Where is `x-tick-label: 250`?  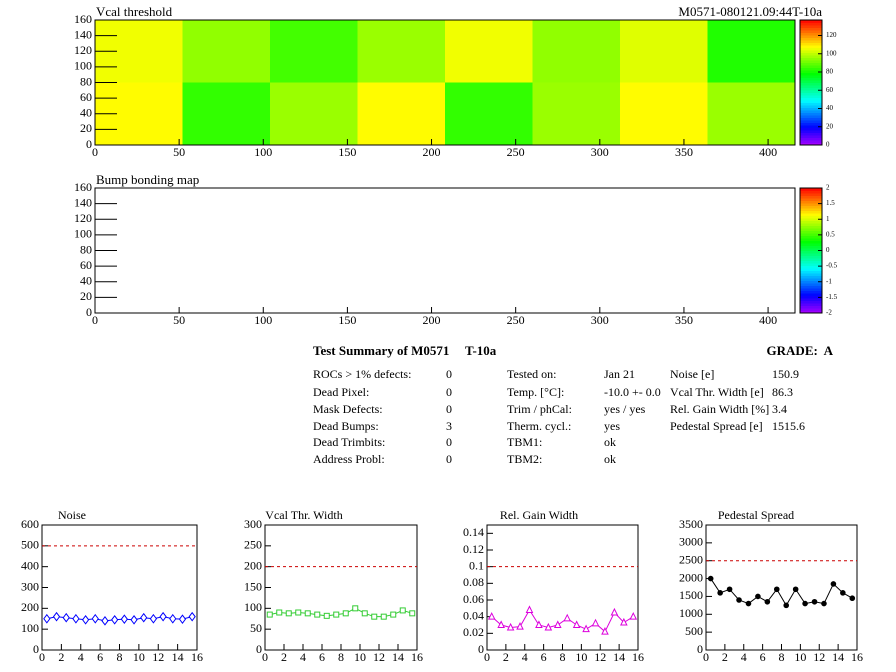
x-tick-label: 250 is located at coordinates (516, 320).